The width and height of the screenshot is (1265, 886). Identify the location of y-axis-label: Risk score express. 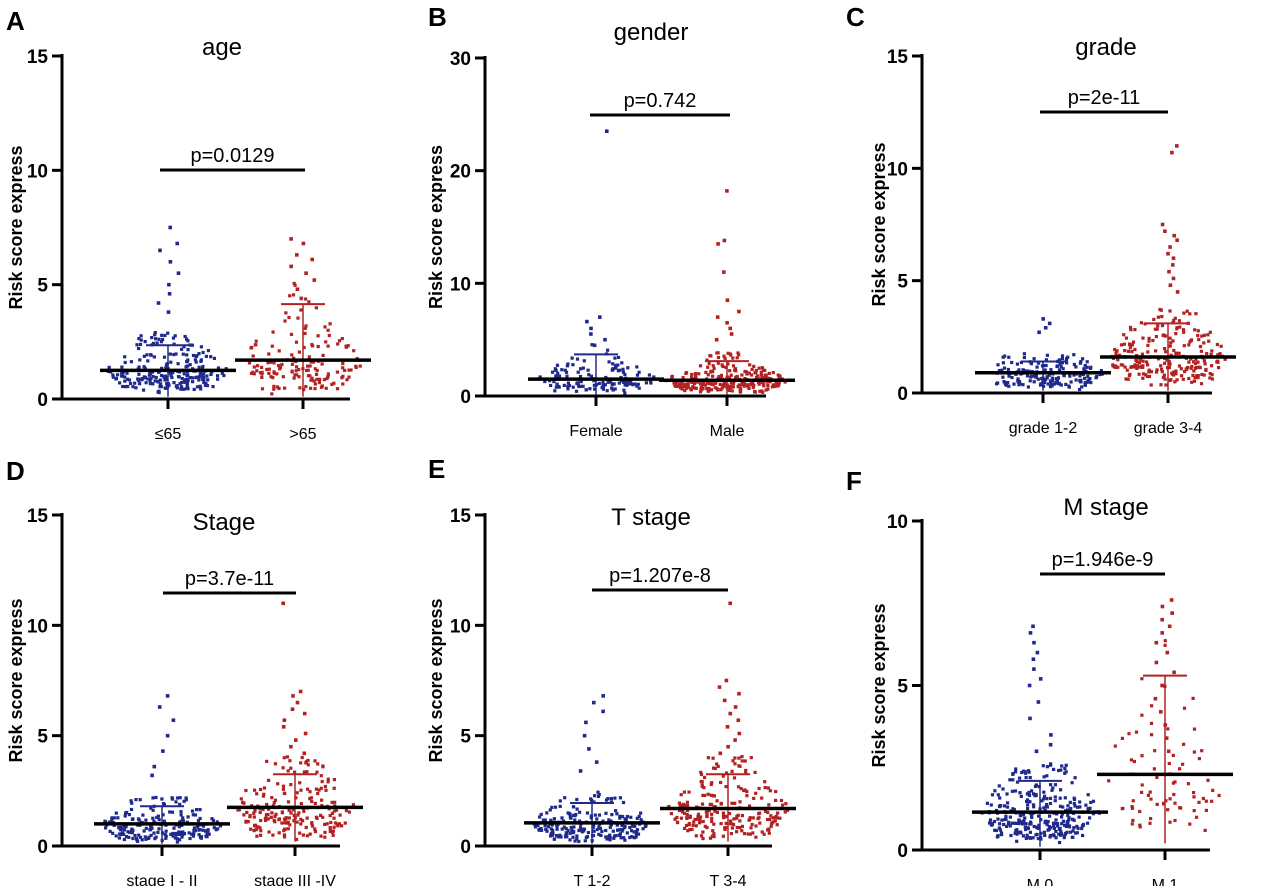
(879, 685).